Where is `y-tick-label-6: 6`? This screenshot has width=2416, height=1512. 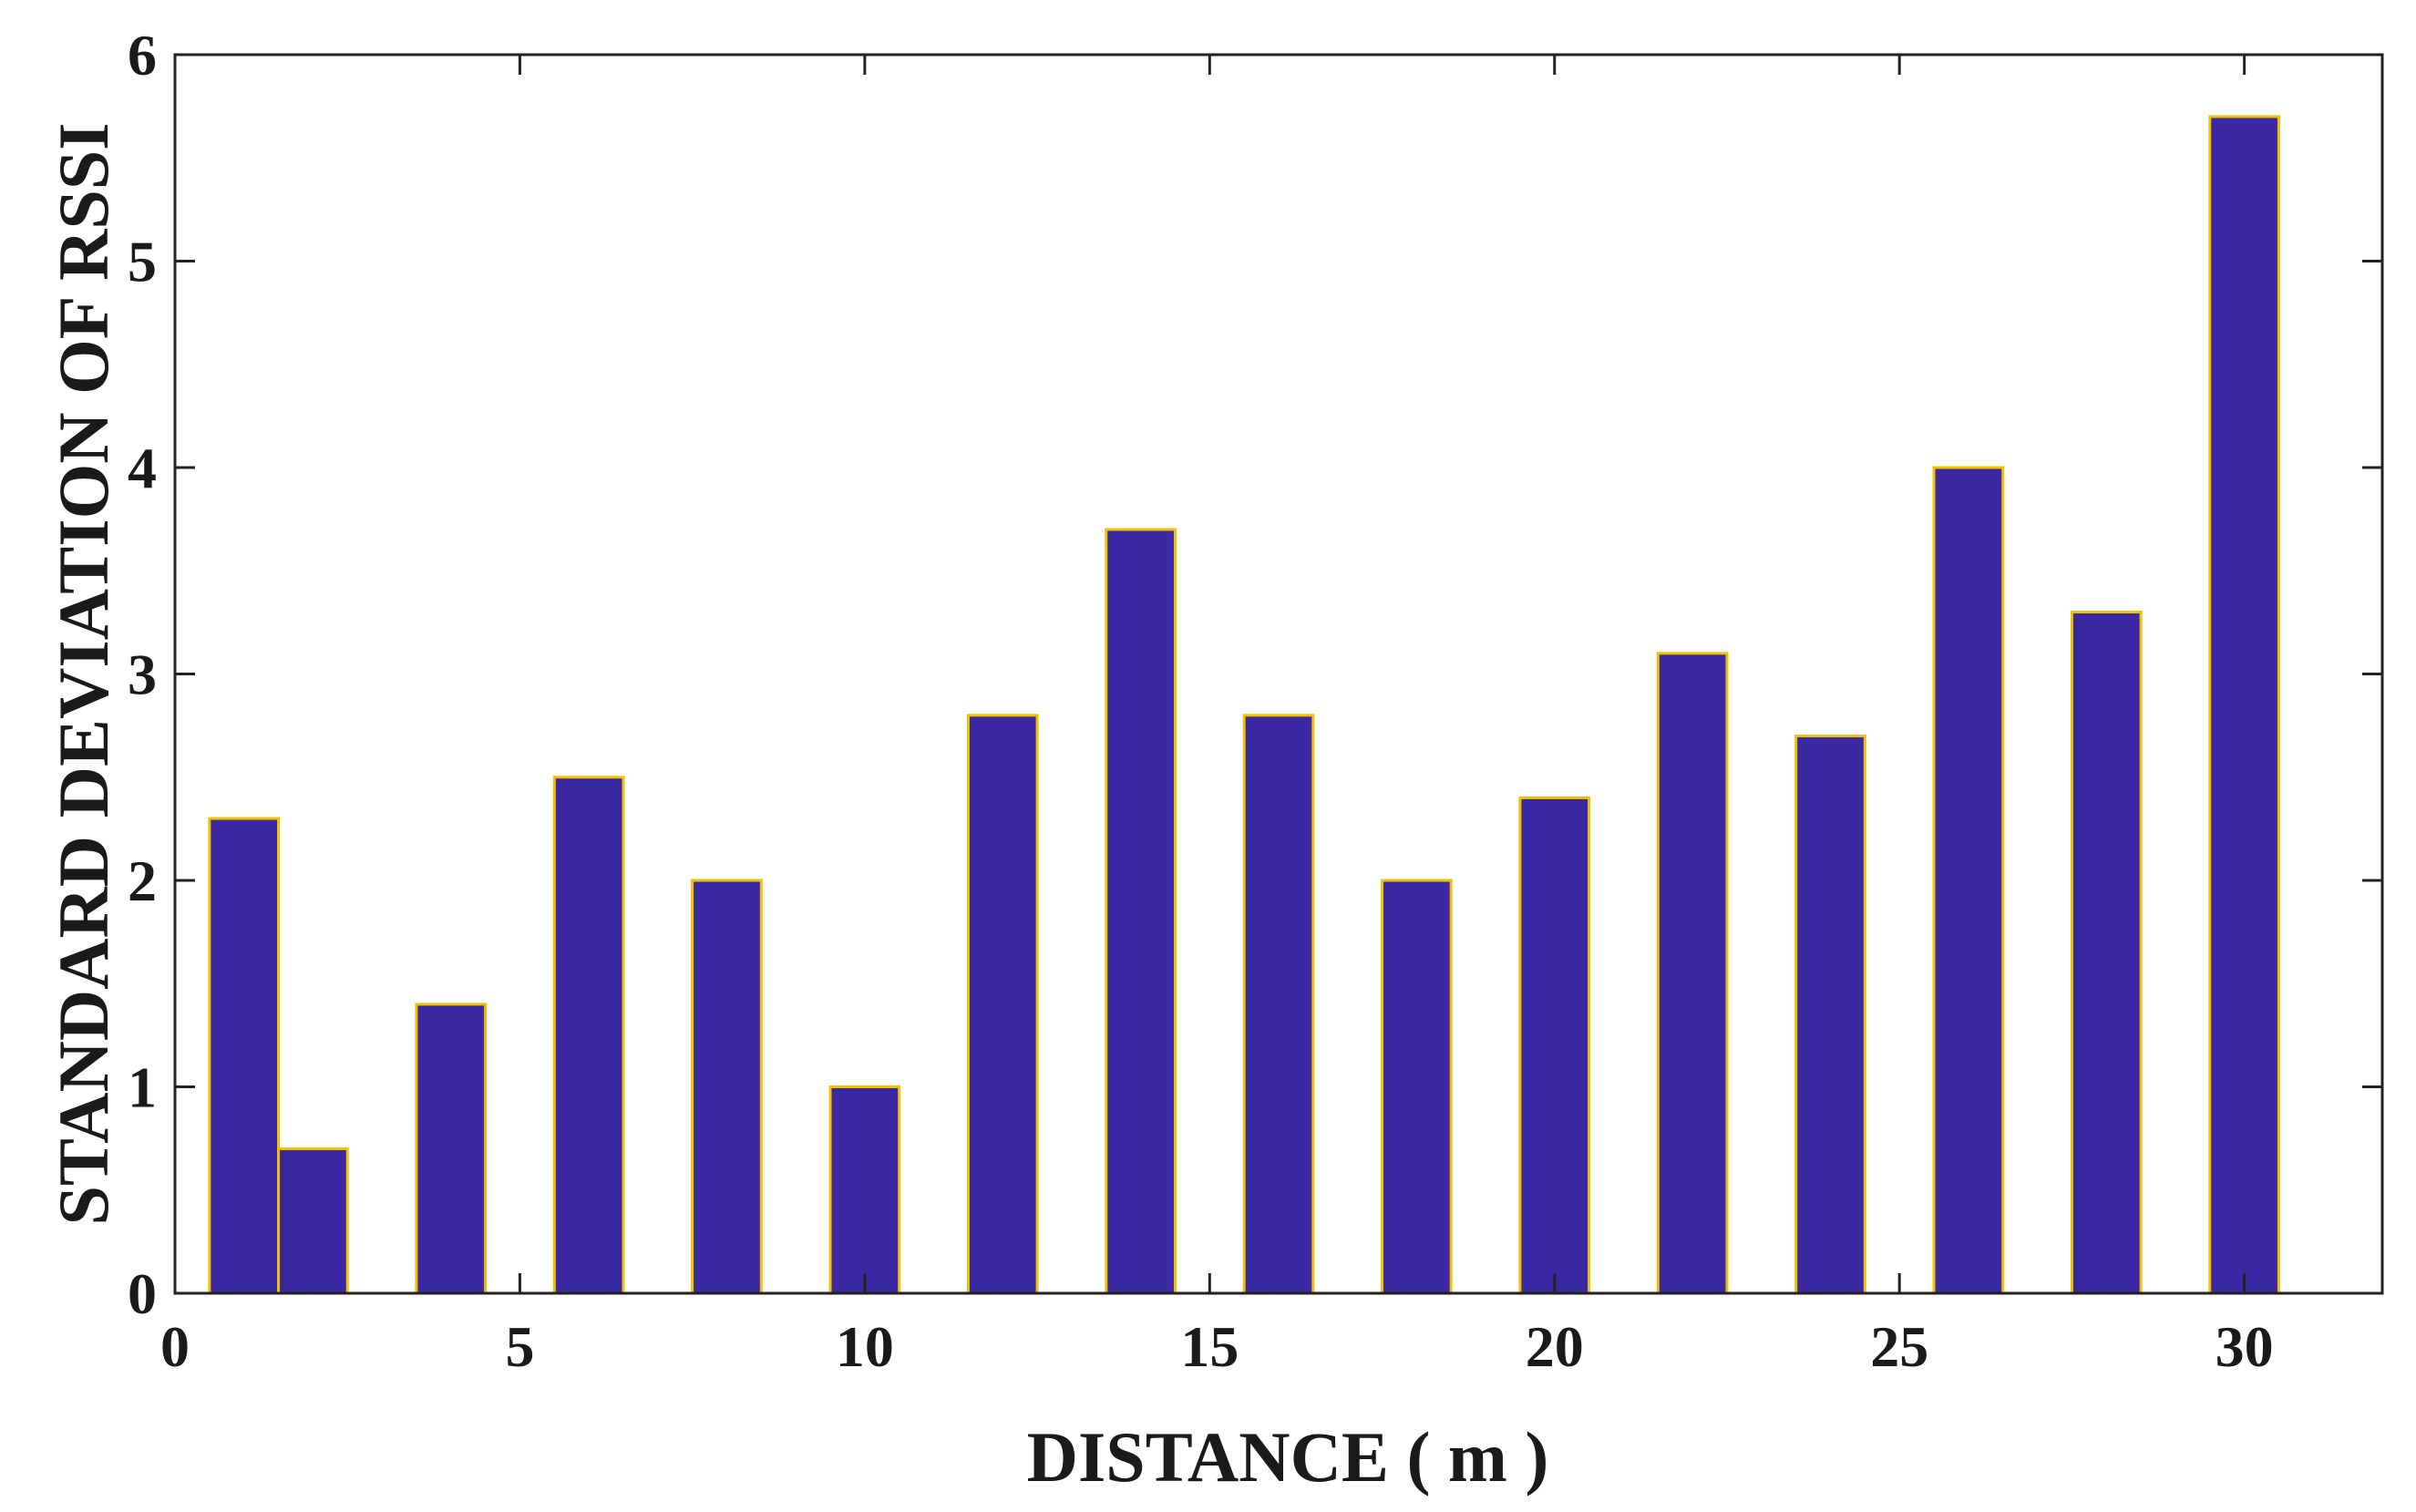 y-tick-label-6: 6 is located at coordinates (142, 55).